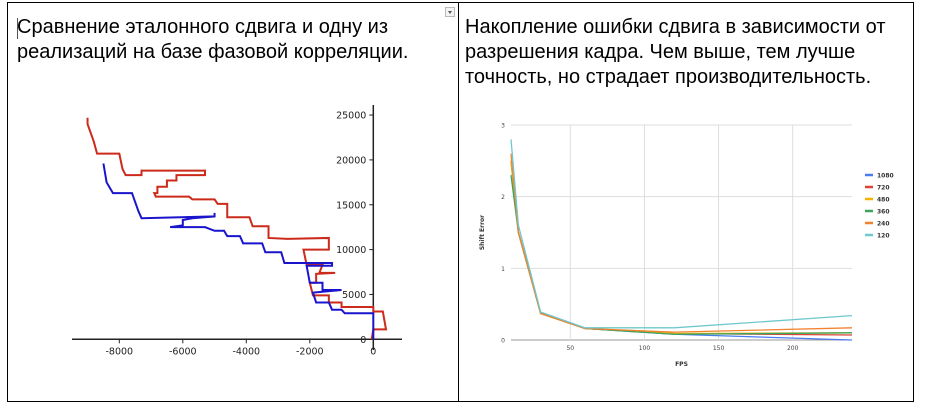 Image resolution: width=938 pixels, height=417 pixels. Describe the element at coordinates (482, 232) in the screenshot. I see `y-axis-title: Shift Error` at that location.